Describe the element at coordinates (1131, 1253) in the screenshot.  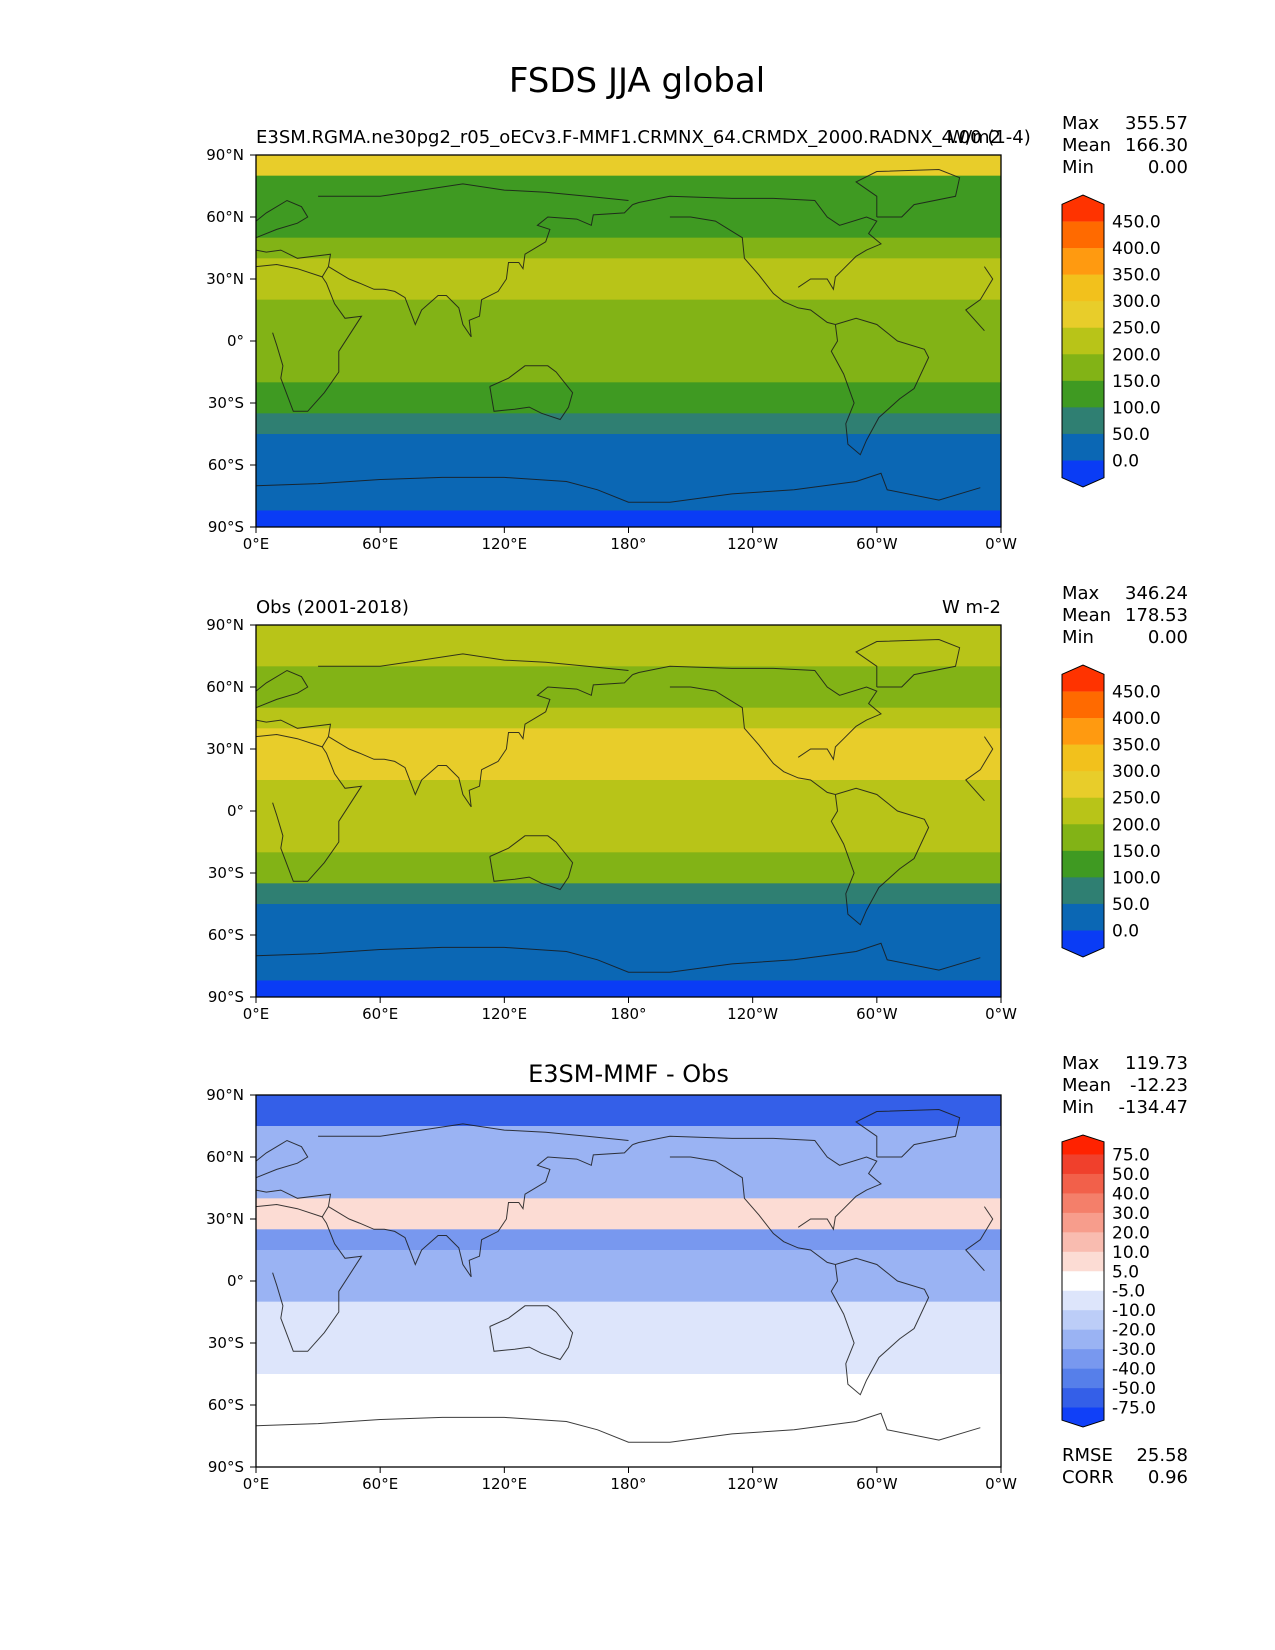
I see `colorbar-label: 10.0` at that location.